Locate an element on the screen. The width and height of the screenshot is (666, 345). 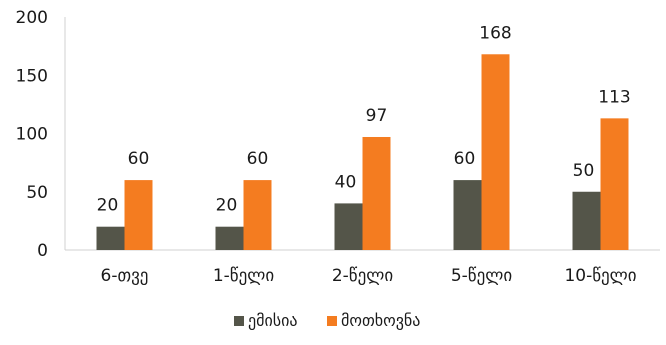
data-label: 50 is located at coordinates (584, 171).